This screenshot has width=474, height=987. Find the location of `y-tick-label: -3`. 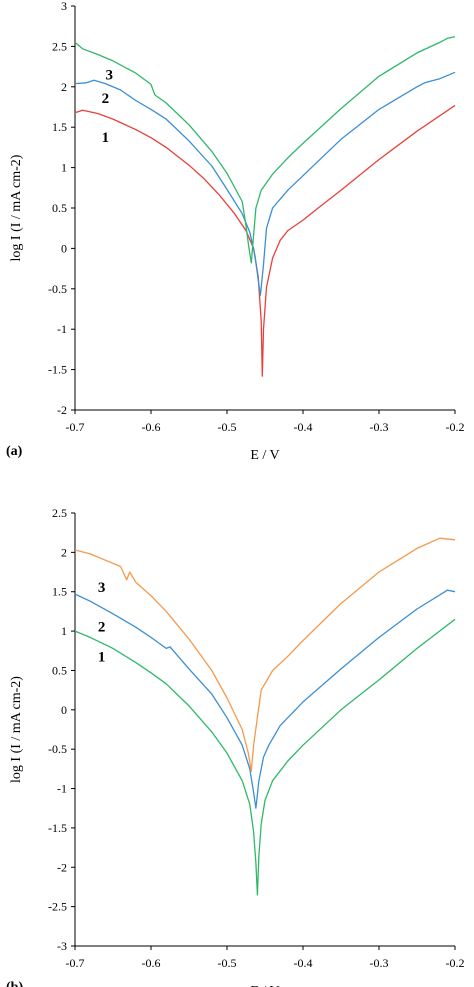

y-tick-label: -3 is located at coordinates (62, 946).